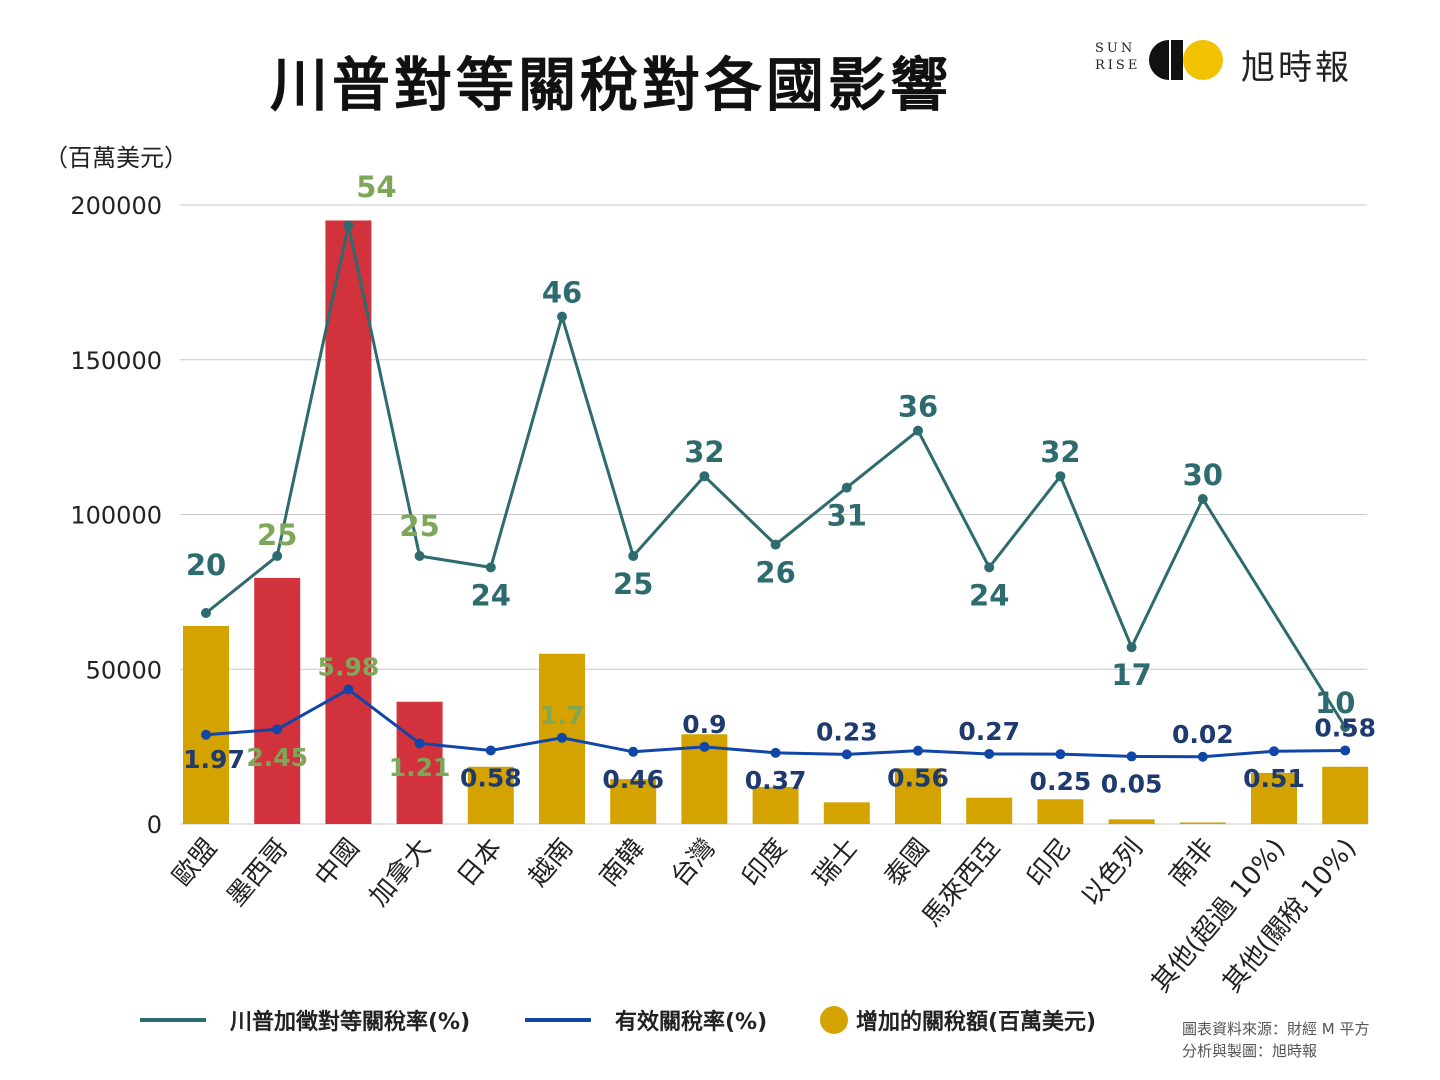  I want to click on legend-label-effective: 有效關稅率(%), so click(691, 1022).